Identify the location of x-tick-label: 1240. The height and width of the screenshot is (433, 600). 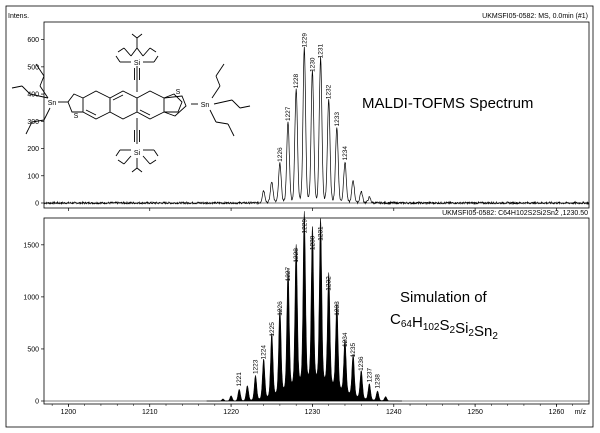
(394, 412).